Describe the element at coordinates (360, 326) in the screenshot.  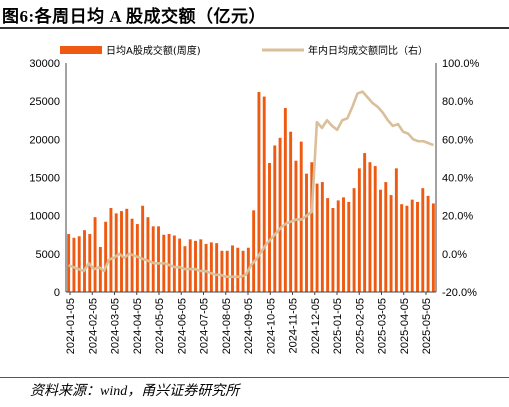
I see `x-tick-label-13: 2025-02-05` at that location.